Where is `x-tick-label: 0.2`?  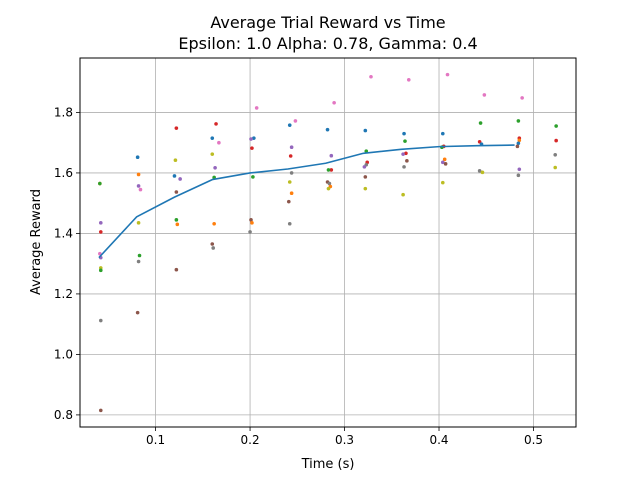
x-tick-label: 0.2 is located at coordinates (250, 440).